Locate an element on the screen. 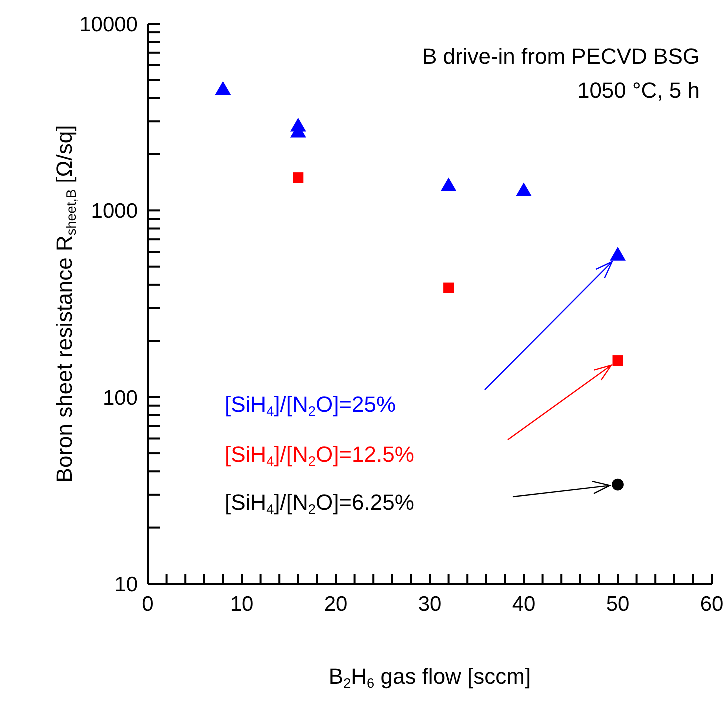  x-tick-label: 10 is located at coordinates (242, 604).